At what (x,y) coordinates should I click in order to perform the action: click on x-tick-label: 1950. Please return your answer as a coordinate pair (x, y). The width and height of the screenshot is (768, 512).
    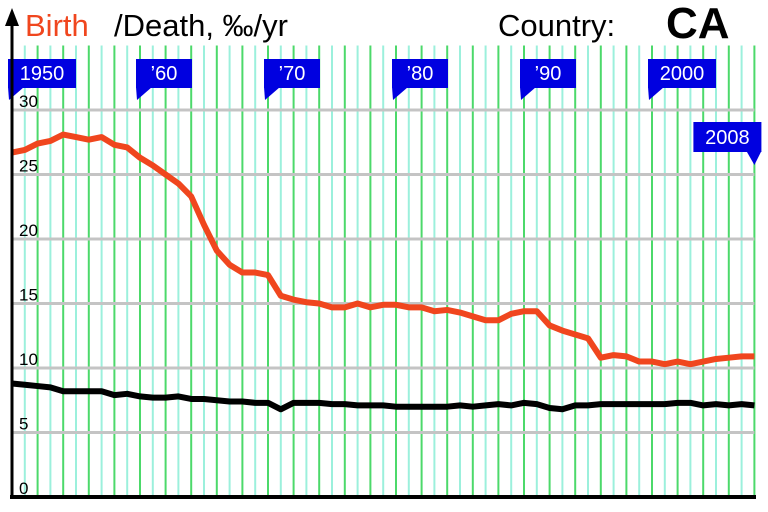
    Looking at the image, I should click on (42, 74).